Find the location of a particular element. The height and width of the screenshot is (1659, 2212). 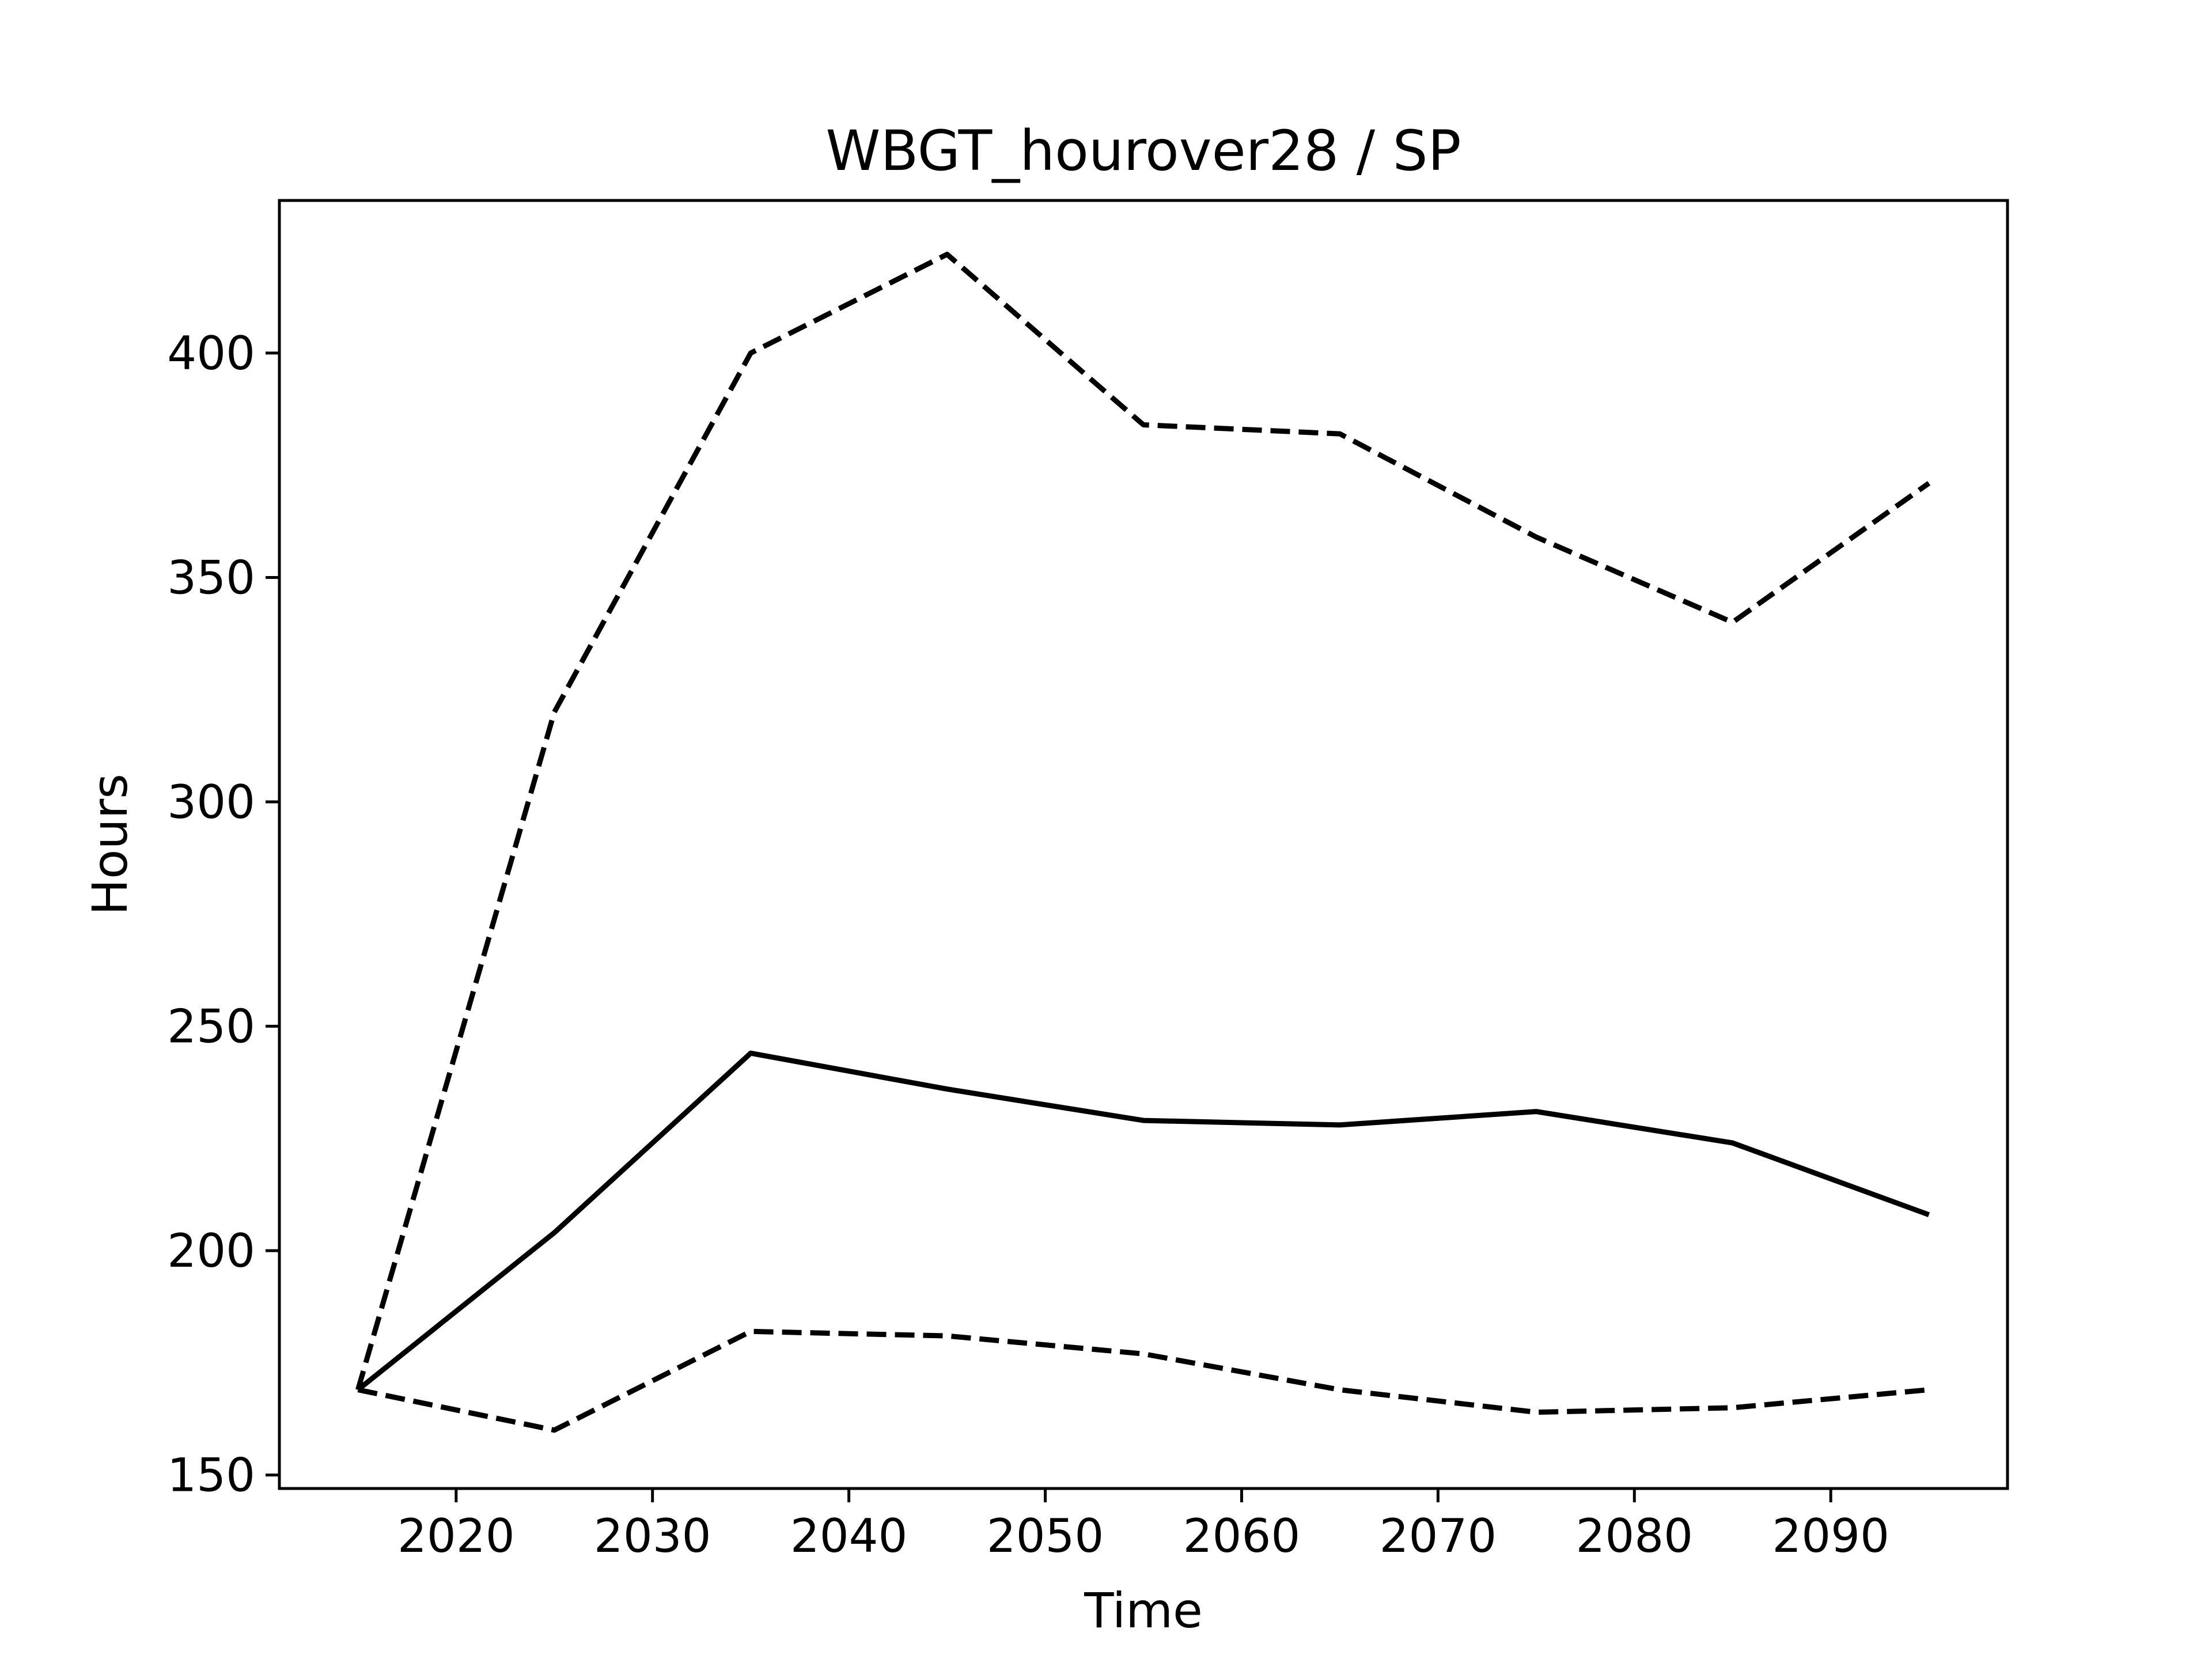

y-tick-label: 250 is located at coordinates (211, 1027).